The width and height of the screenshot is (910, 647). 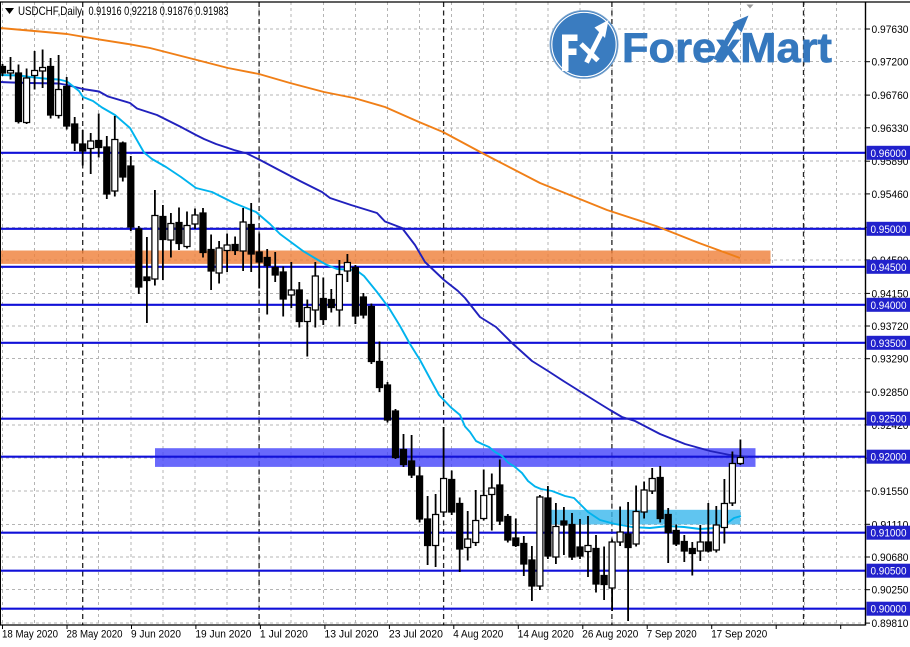 What do you see at coordinates (889, 420) in the screenshot?
I see `svg-text: 0.92500` at bounding box center [889, 420].